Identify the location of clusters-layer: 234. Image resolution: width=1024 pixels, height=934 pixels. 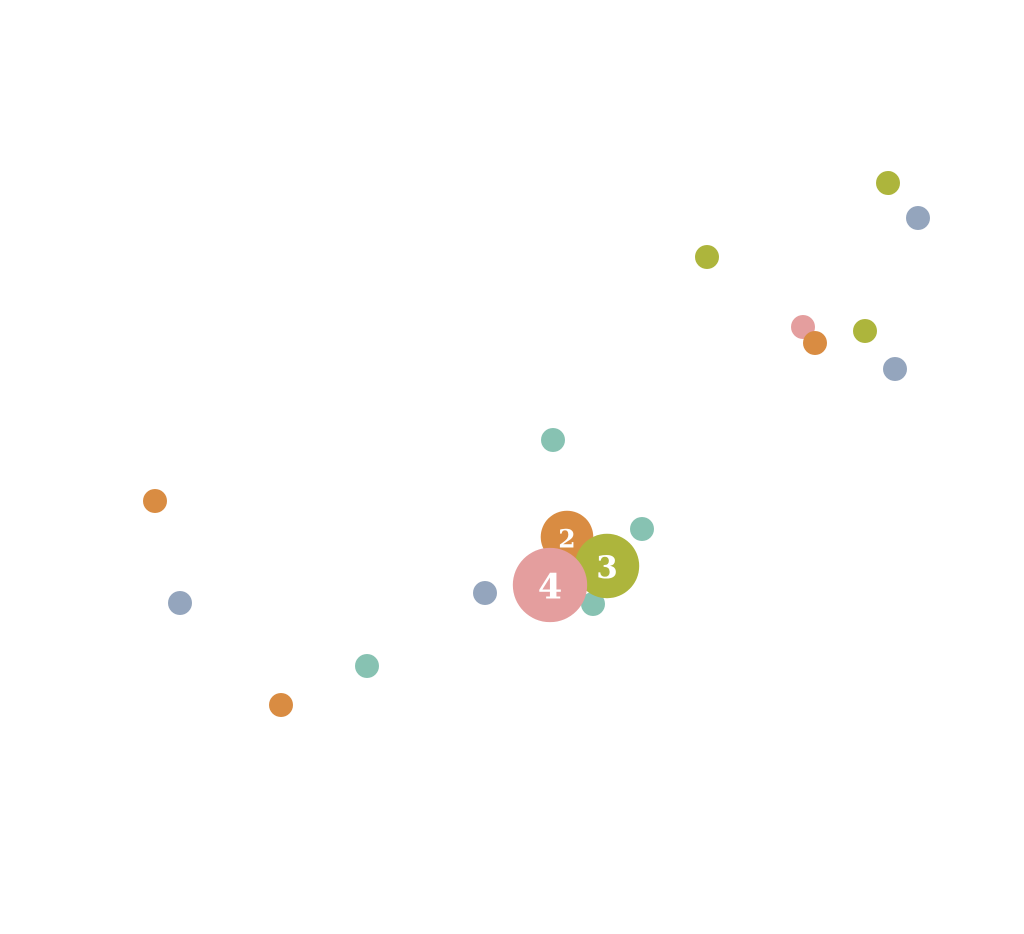
(576, 566).